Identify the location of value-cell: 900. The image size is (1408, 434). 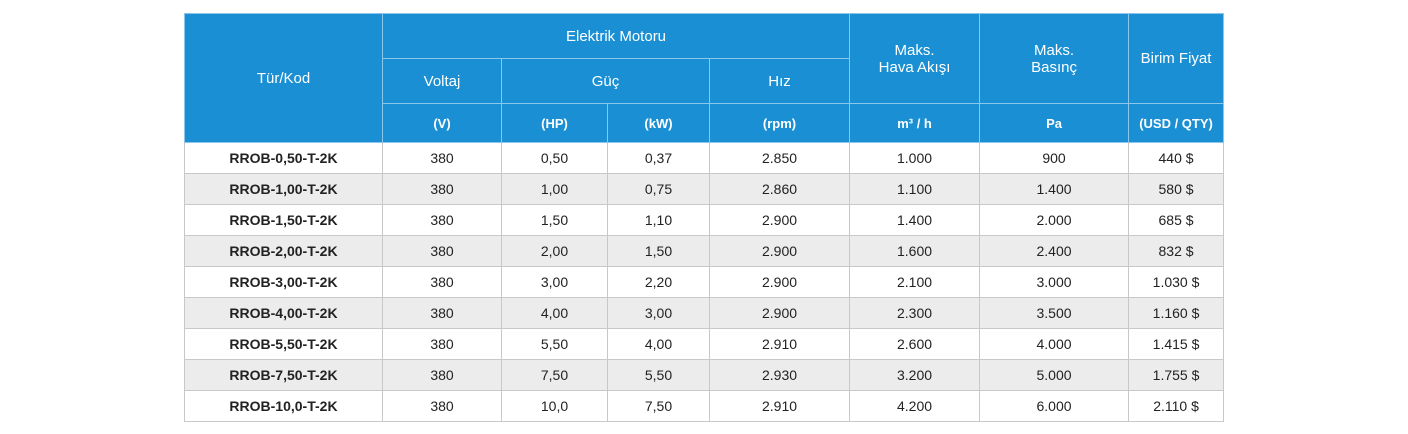
(1054, 158).